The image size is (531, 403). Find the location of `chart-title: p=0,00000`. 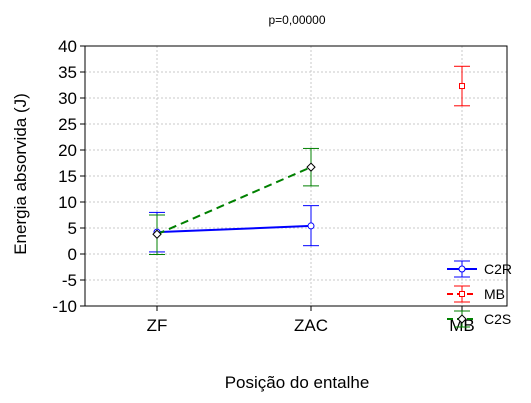

chart-title: p=0,00000 is located at coordinates (296, 20).